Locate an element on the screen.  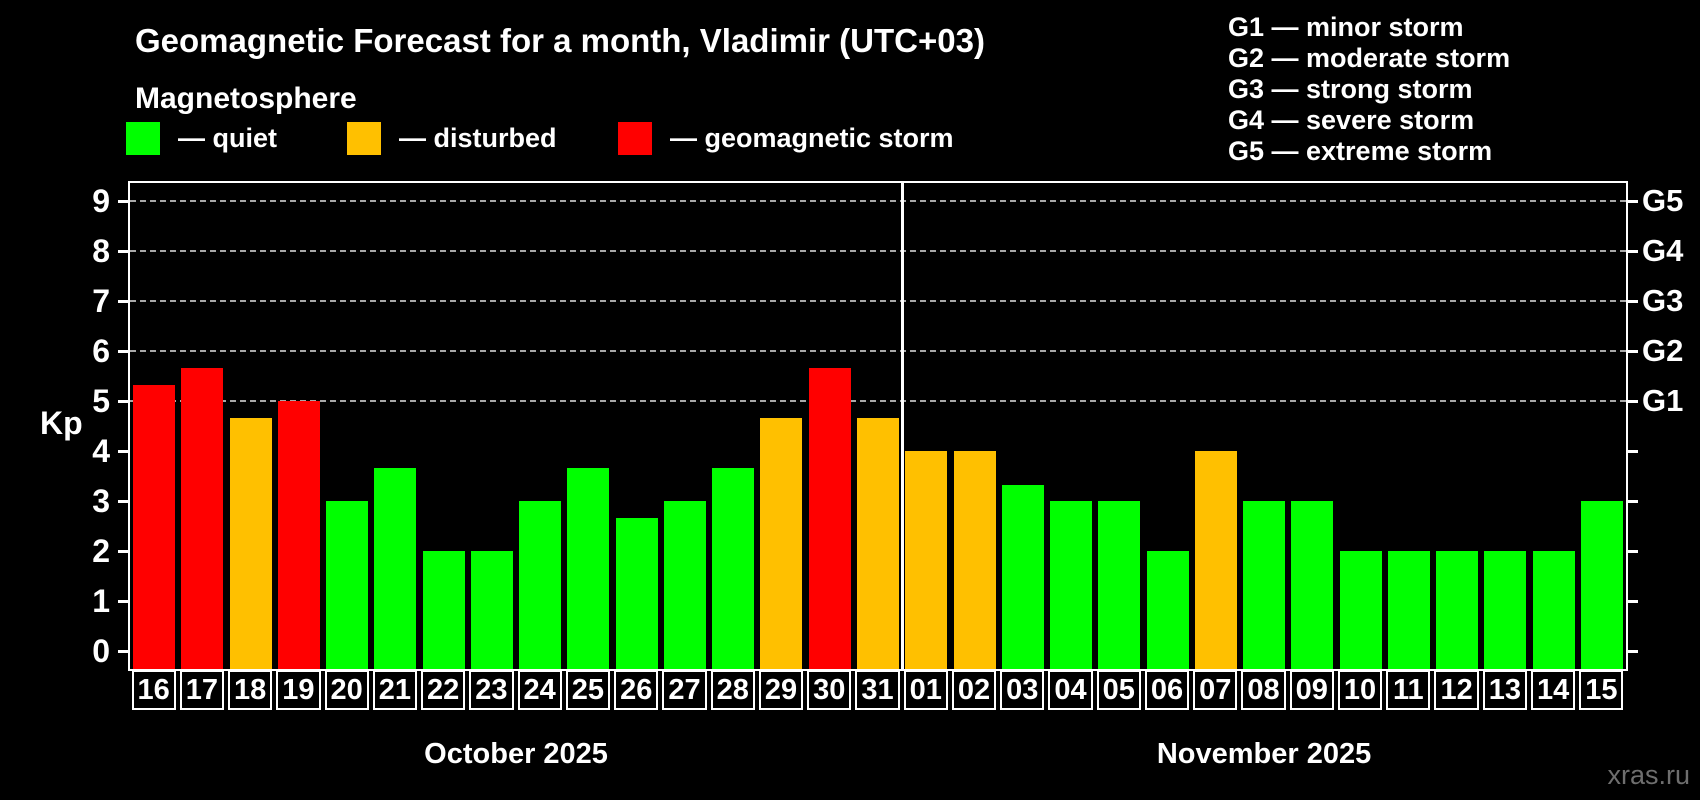
date-box-07: 07 is located at coordinates (1215, 690).